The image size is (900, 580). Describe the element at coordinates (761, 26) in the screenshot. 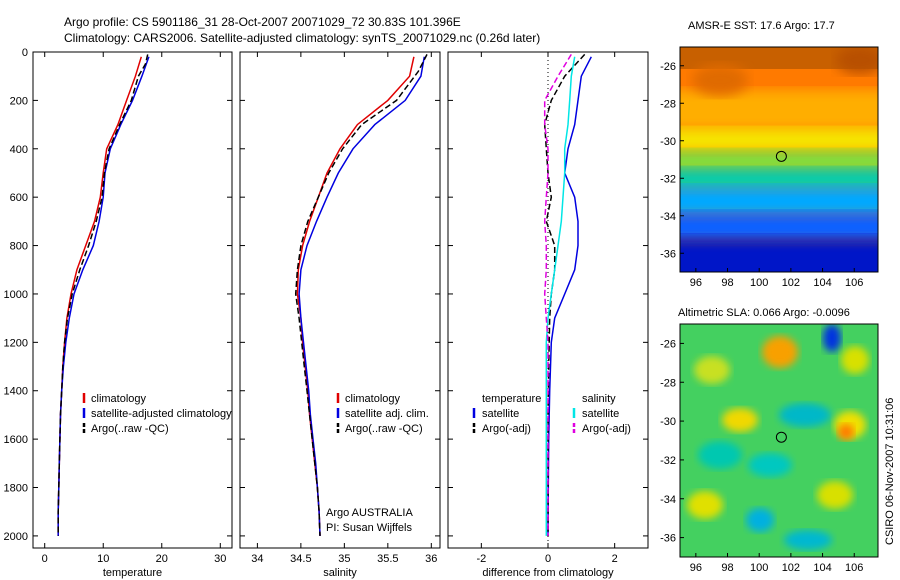

I see `sst-map-title: AMSR-E SST: 17.6 Argo: 17.7` at that location.